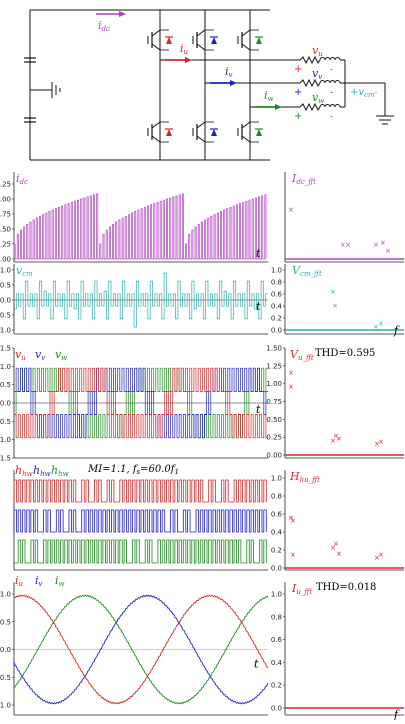 The image size is (405, 724). I want to click on panel-idc-fft: ×× × × ××Idc_fft, so click(344, 217).